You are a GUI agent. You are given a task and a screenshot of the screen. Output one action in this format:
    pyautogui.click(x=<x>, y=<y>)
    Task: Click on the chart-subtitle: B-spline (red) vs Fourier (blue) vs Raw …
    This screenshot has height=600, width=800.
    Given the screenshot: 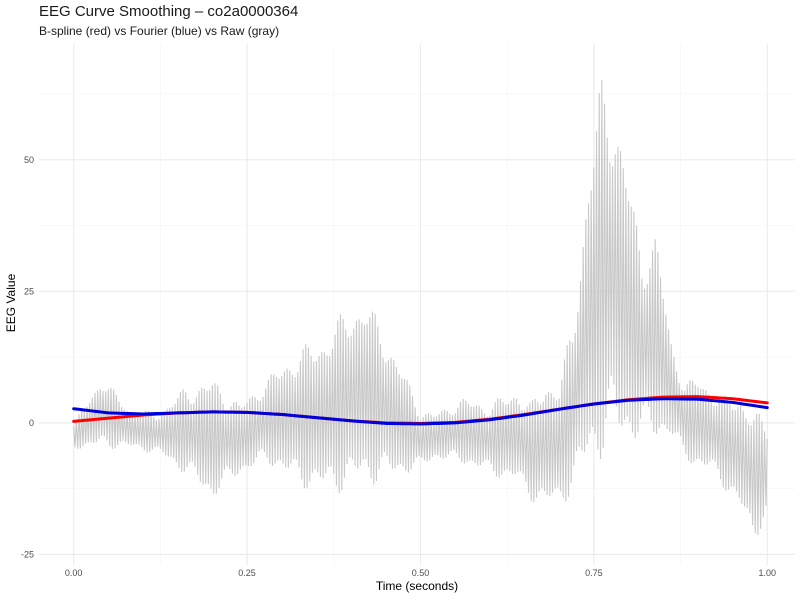 What is the action you would take?
    pyautogui.click(x=159, y=31)
    